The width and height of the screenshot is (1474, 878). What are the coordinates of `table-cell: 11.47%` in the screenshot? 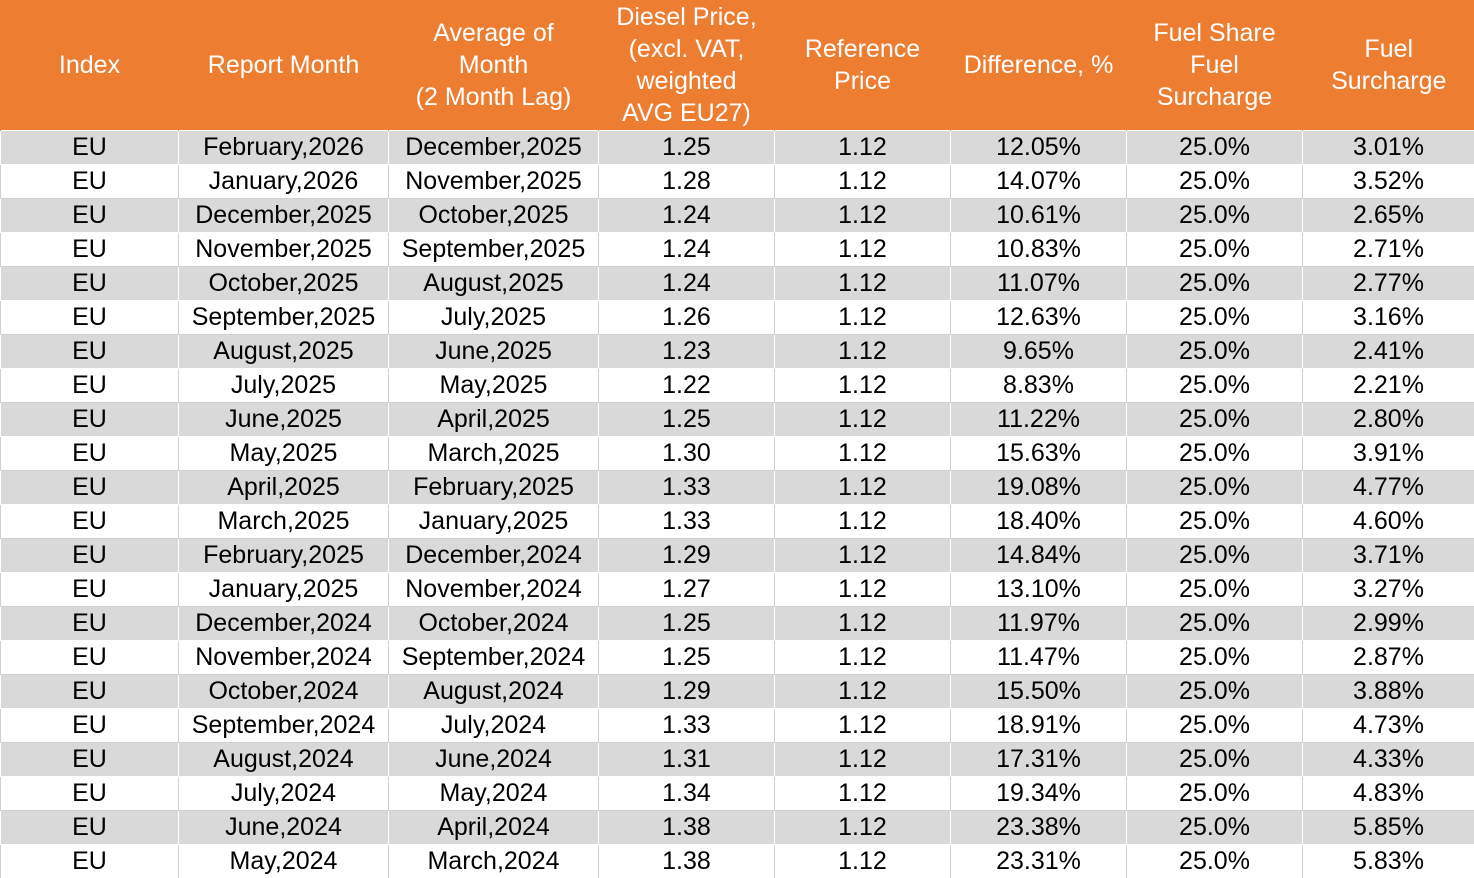 It's located at (1038, 657).